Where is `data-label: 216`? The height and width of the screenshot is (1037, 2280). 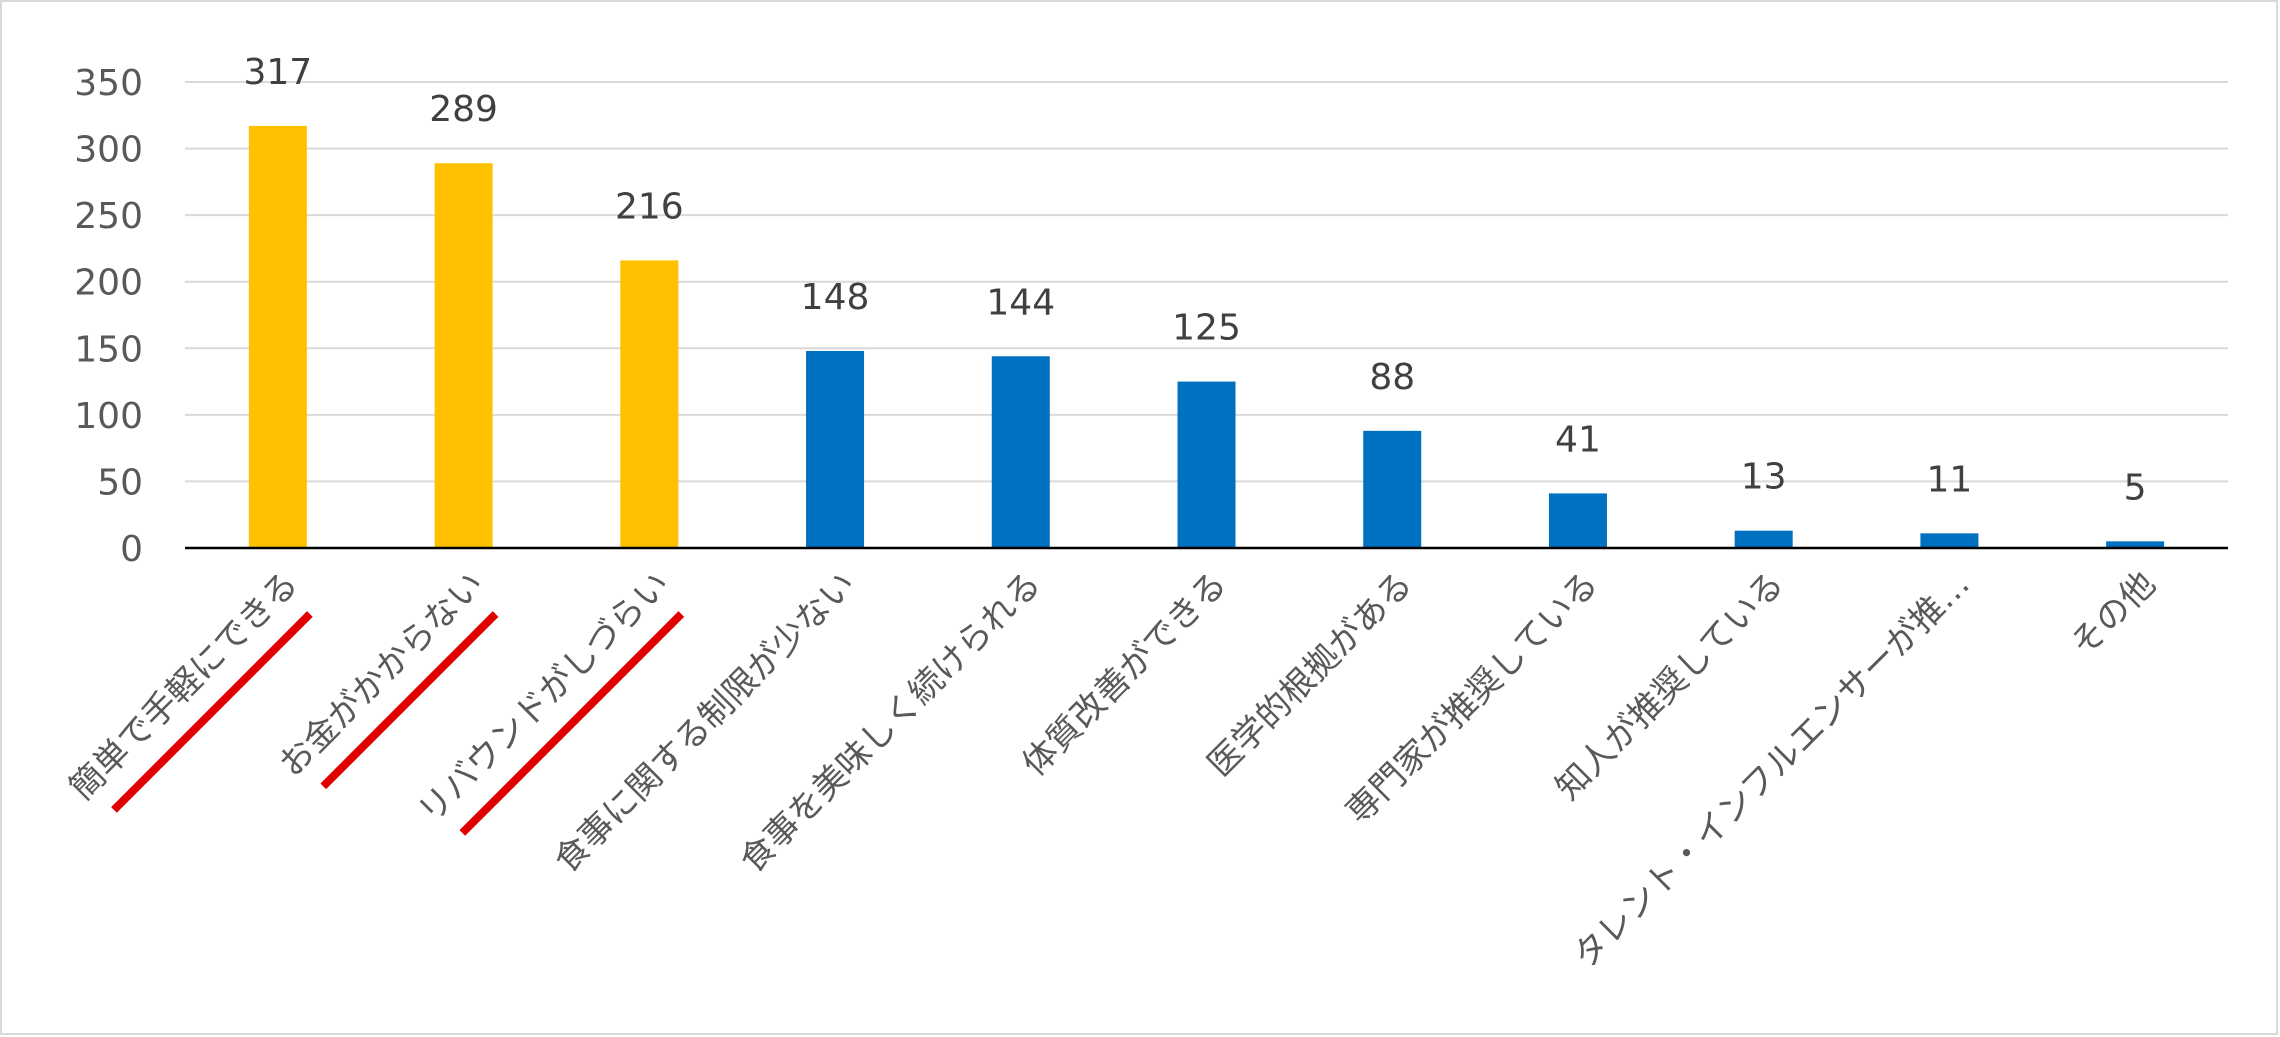
data-label: 216 is located at coordinates (649, 206).